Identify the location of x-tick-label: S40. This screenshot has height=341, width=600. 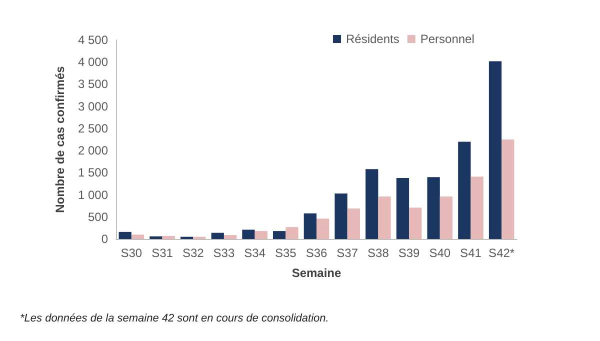
(440, 253).